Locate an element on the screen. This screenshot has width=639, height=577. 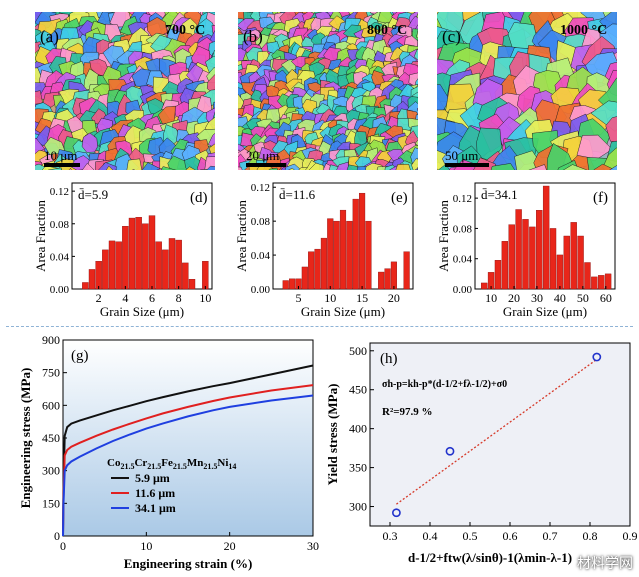
x-tick-label: 0.4 is located at coordinates (430, 536).